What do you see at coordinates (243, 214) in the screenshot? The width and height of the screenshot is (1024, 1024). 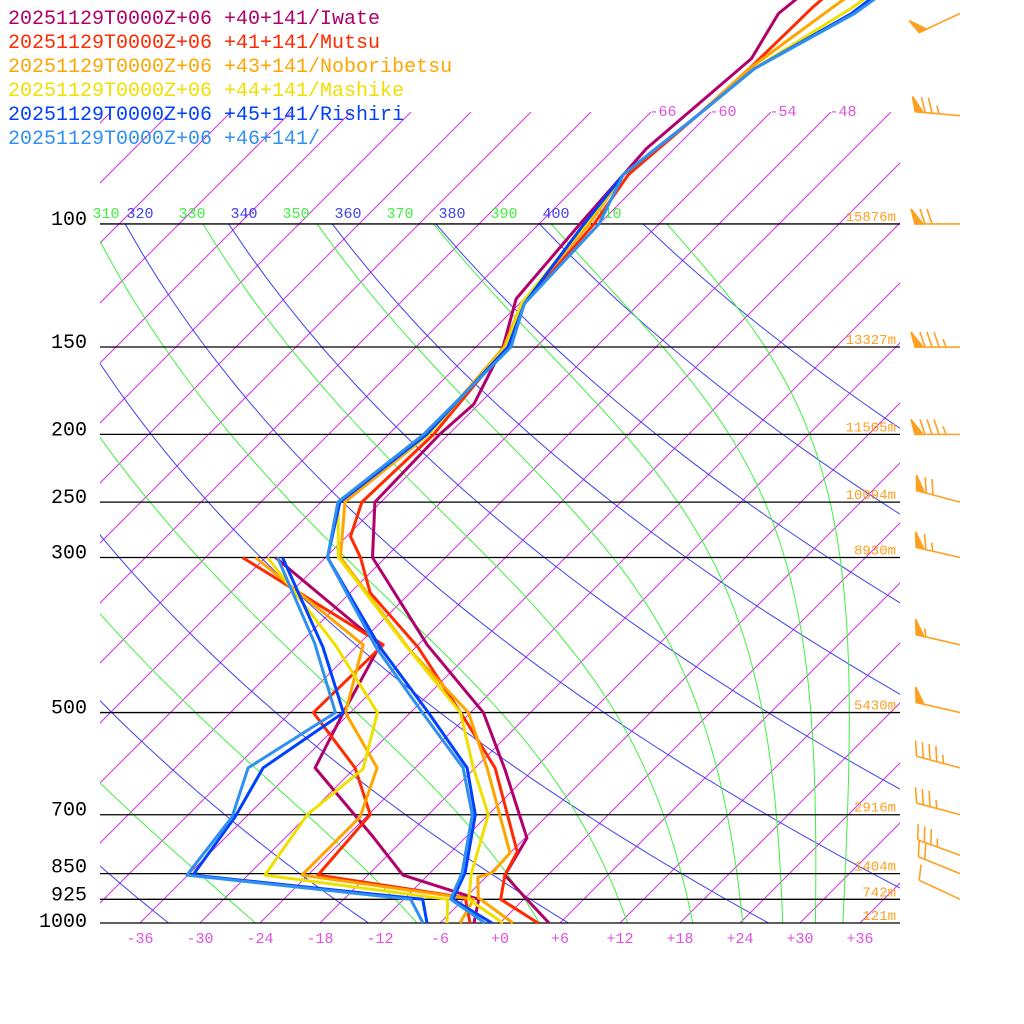 I see `theta-label: 340` at bounding box center [243, 214].